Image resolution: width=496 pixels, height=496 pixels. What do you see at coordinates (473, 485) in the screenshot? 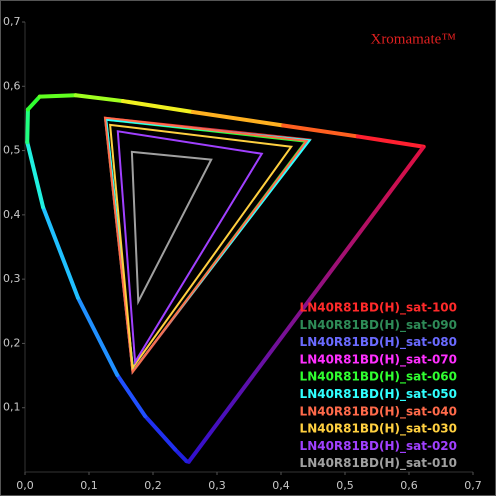
I see `x-tick-label: 0,7` at bounding box center [473, 485].